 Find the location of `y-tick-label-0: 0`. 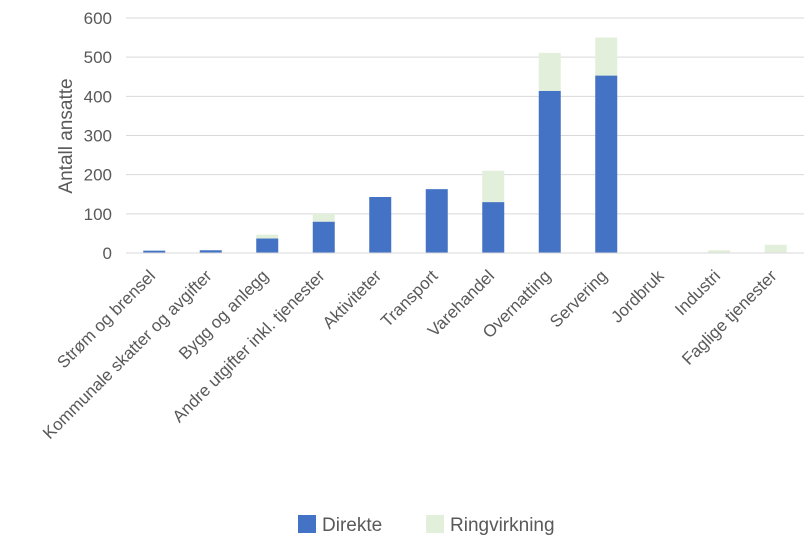

y-tick-label-0: 0 is located at coordinates (107, 253).